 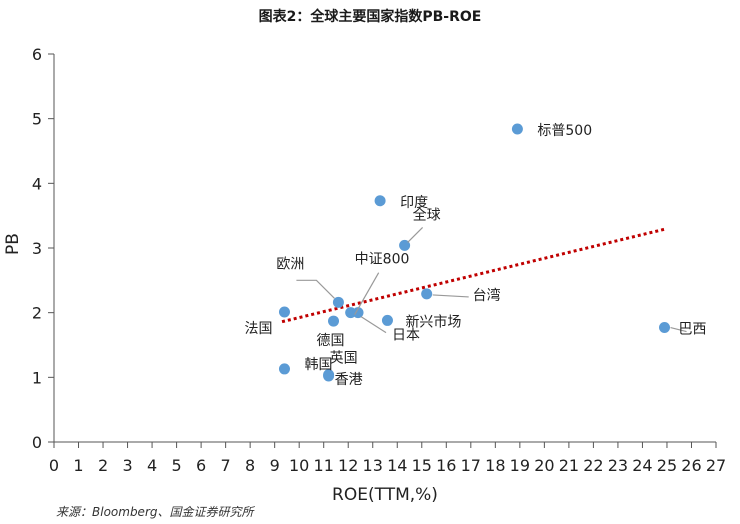 I want to click on x-tick-label: 6, so click(x=201, y=465).